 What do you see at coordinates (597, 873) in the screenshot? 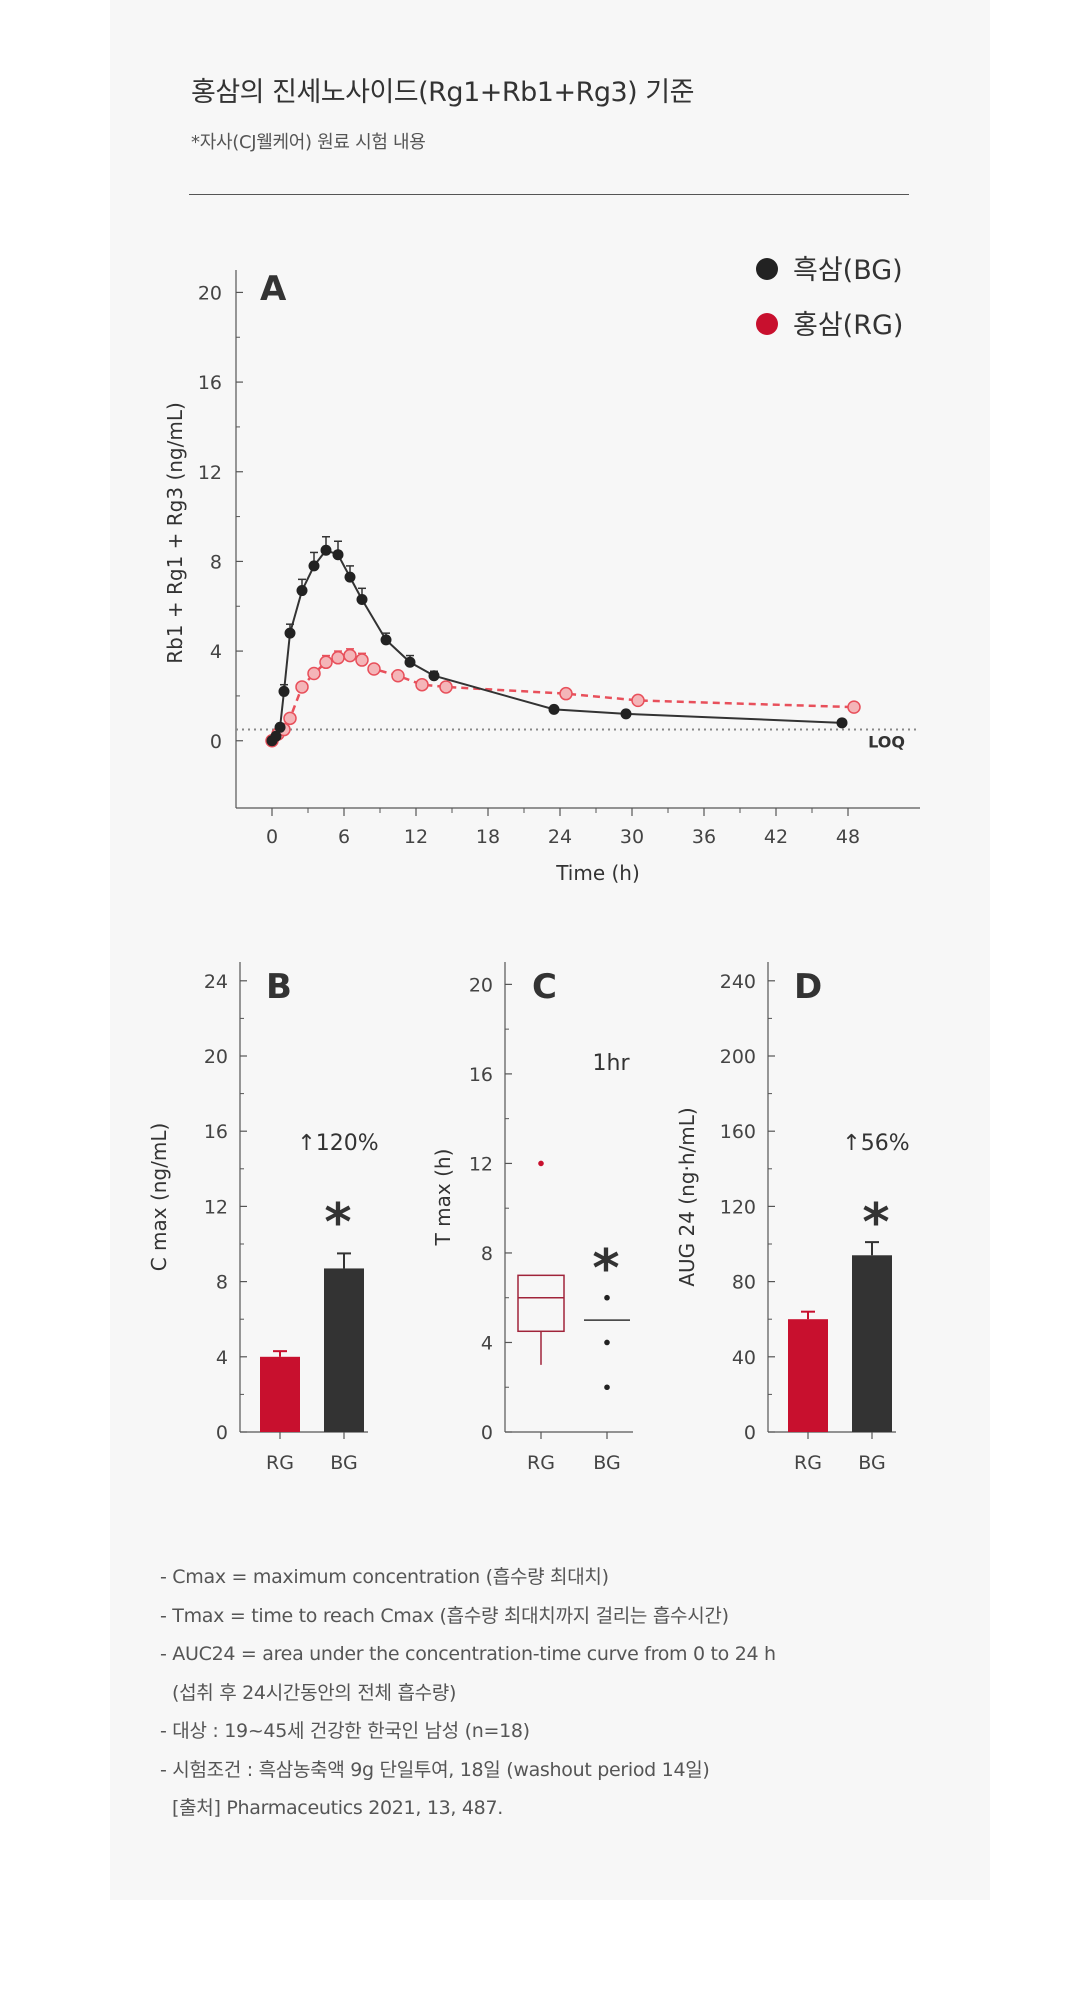
I see `x-axis-label: Time (h)` at bounding box center [597, 873].